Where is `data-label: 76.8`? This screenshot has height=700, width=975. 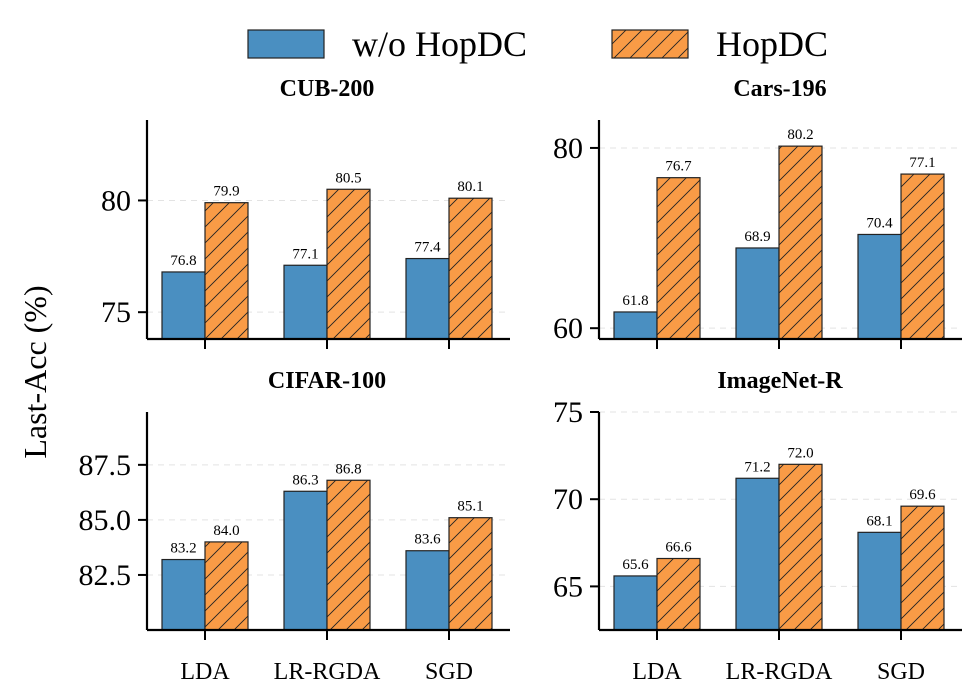 data-label: 76.8 is located at coordinates (183, 261).